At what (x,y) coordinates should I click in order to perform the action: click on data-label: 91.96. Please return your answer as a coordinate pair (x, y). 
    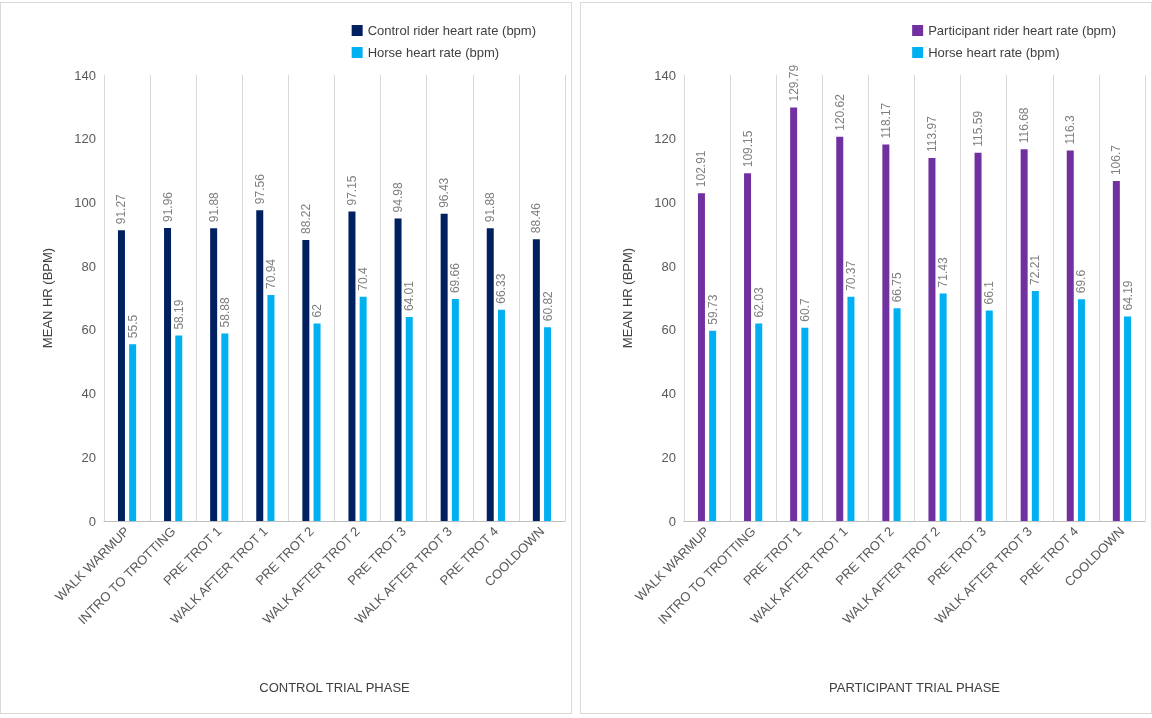
    Looking at the image, I should click on (167, 207).